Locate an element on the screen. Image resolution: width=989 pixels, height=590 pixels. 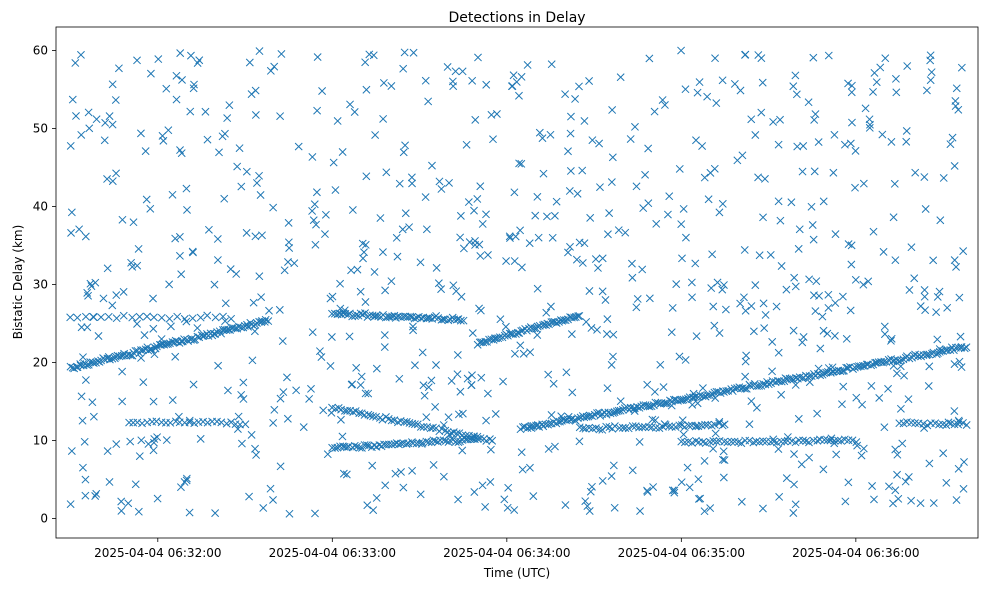
data-point-track-flat-f is located at coordinates (915, 423).